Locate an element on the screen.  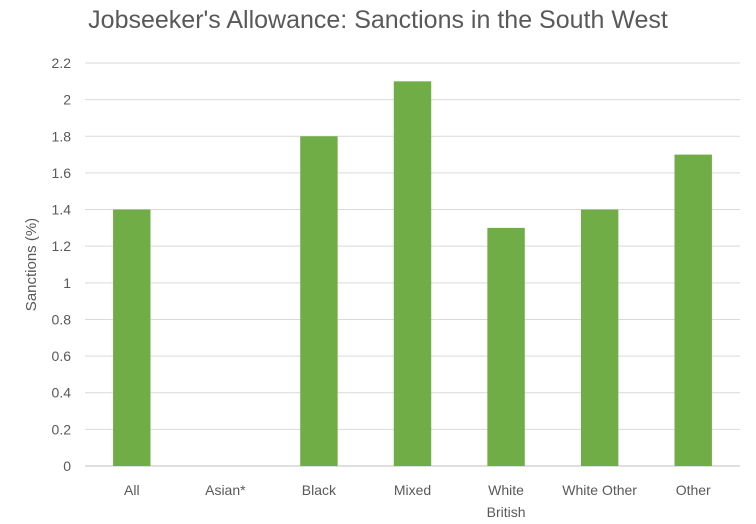
x-tick-label: All is located at coordinates (132, 490).